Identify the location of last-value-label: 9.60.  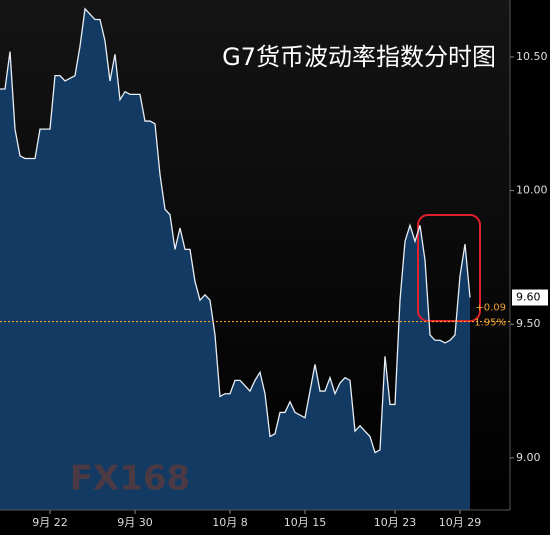
(528, 297).